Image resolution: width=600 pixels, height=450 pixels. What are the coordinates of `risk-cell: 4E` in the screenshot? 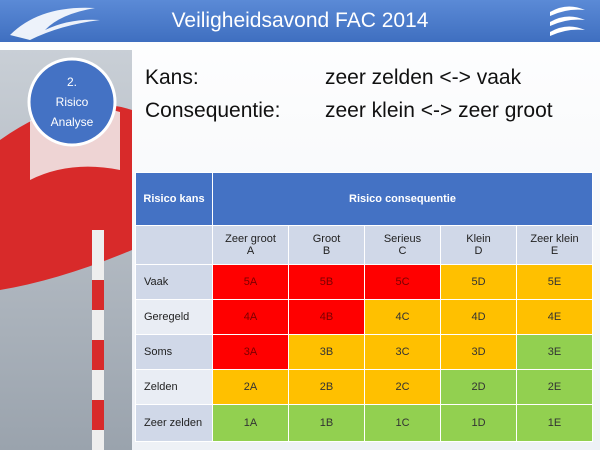 It's located at (554, 317).